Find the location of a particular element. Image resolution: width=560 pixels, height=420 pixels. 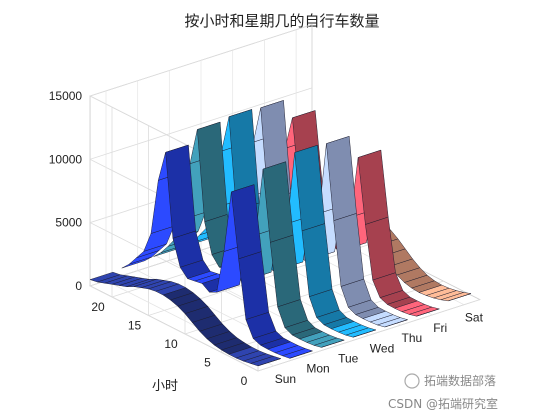

watermark-wechat: 拓端数据部落 is located at coordinates (460, 380).